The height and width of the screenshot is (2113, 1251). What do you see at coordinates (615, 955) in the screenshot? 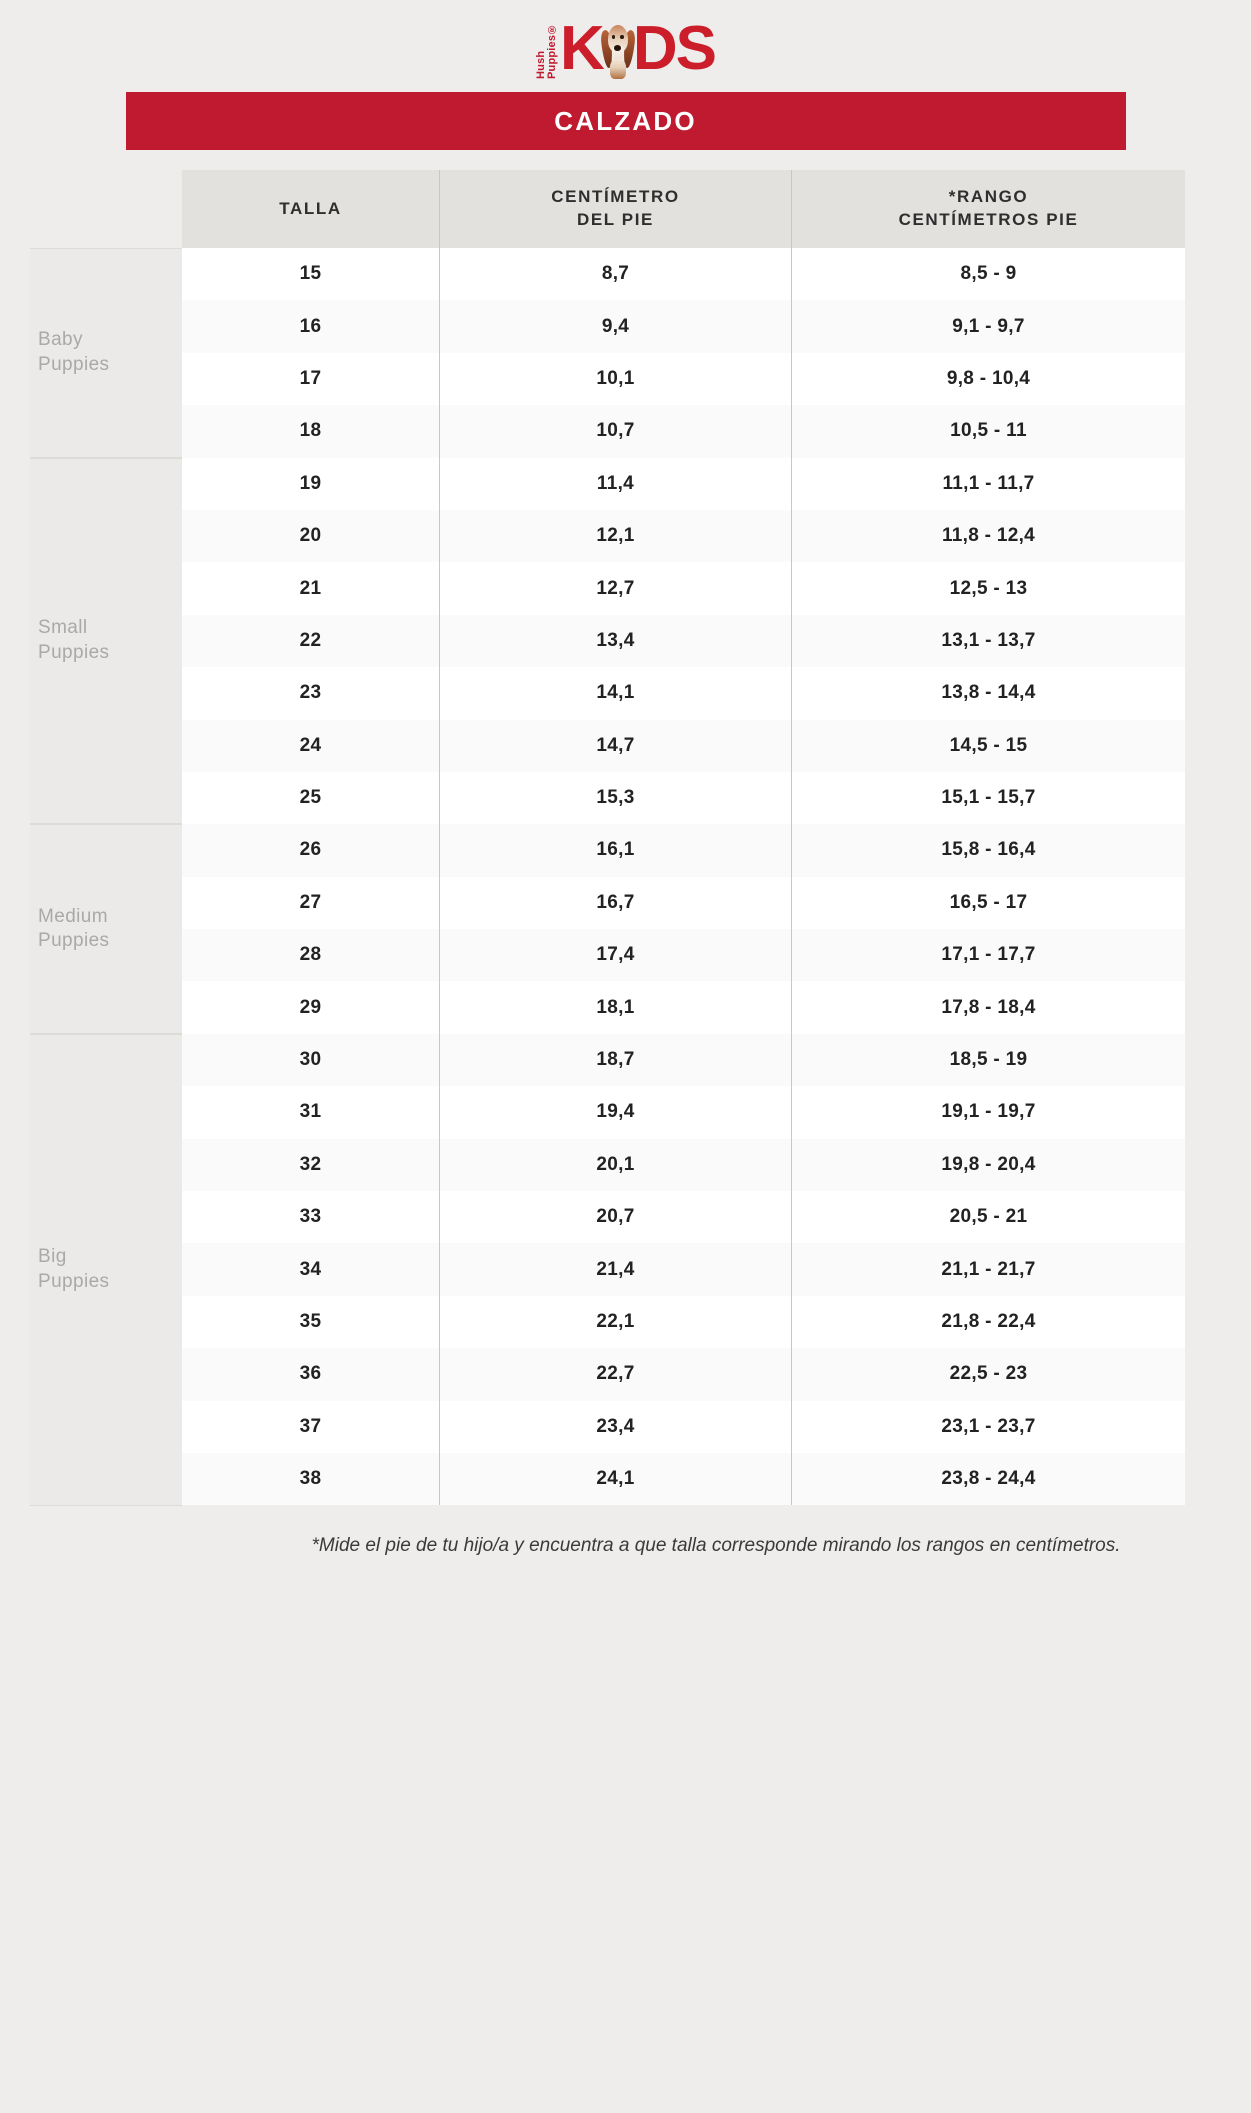
I see `cell-foot-cm: 17,4` at bounding box center [615, 955].